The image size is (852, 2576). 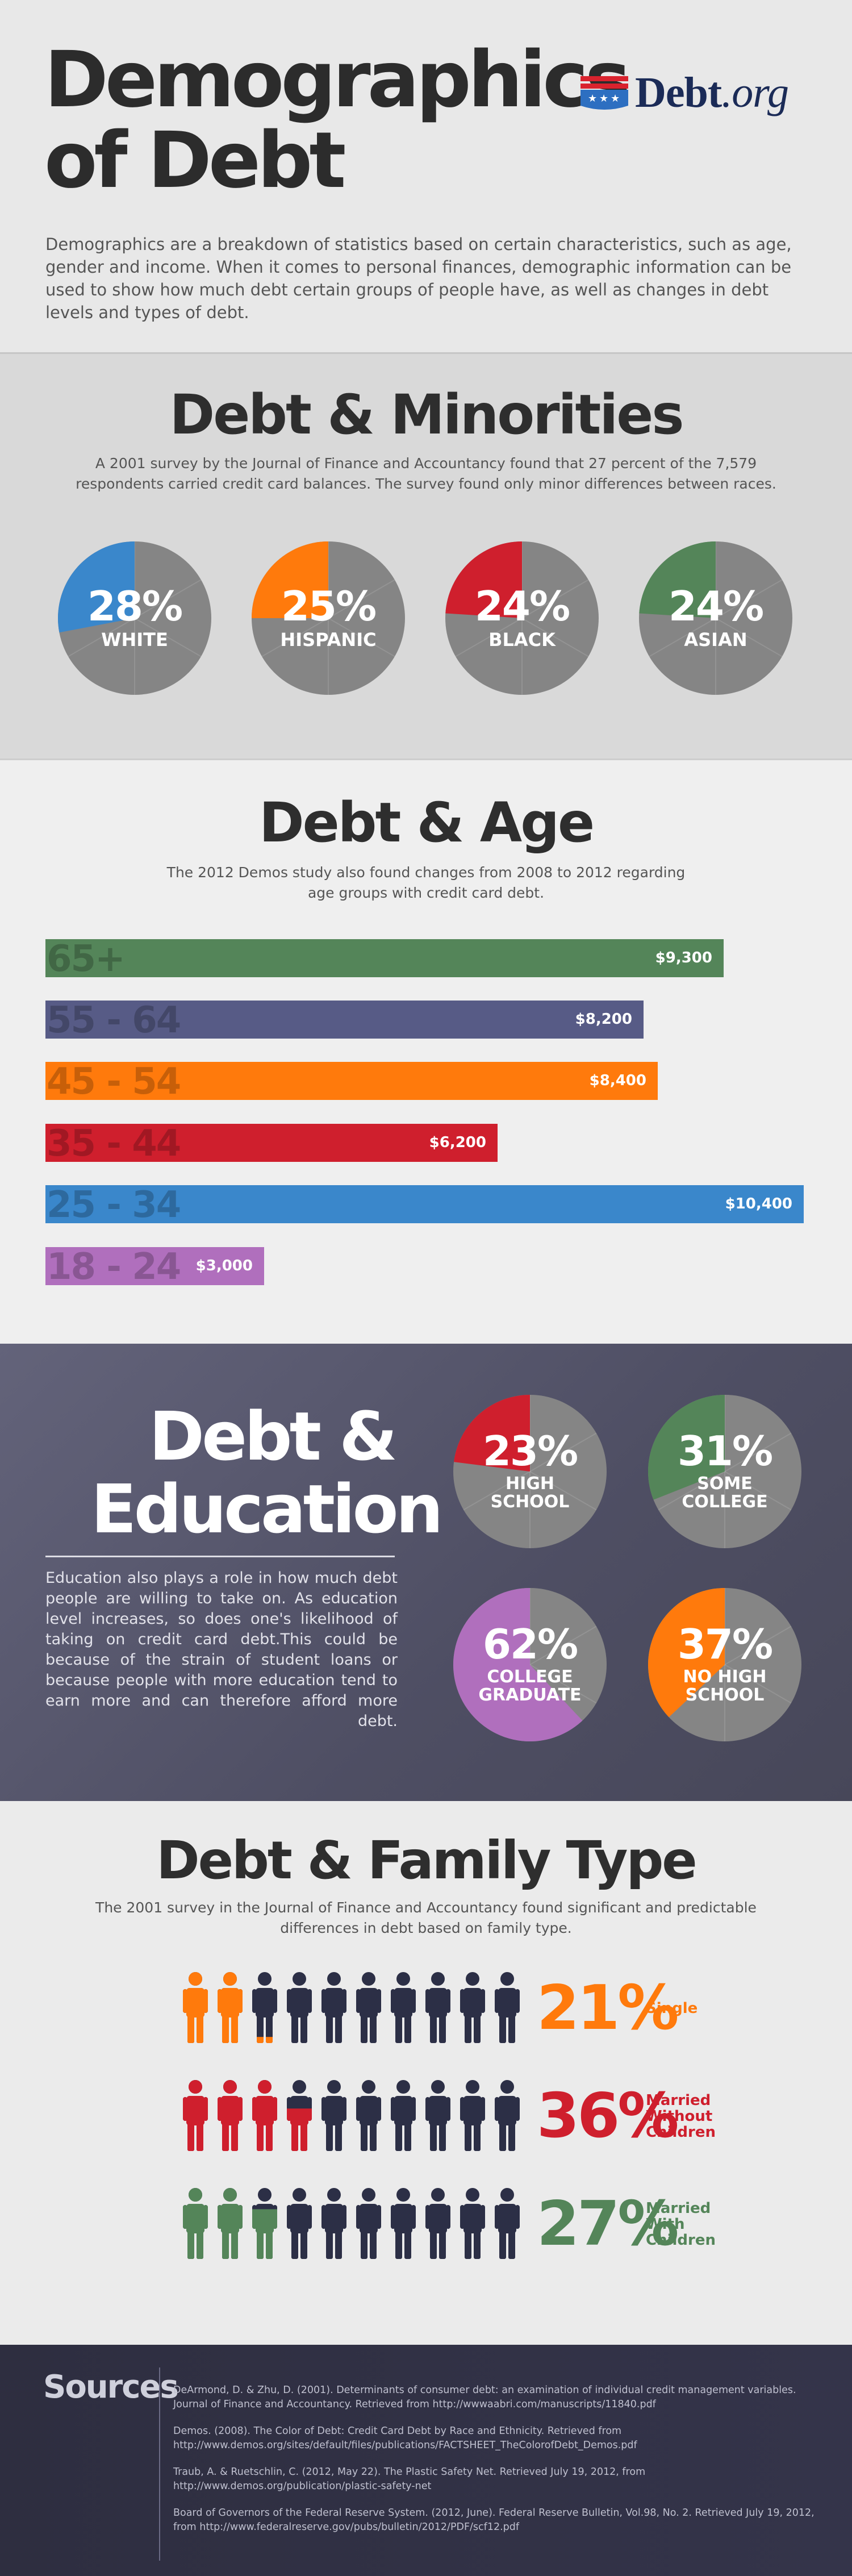 I want to click on age-bar-row: 18 - 24 $3,000, so click(x=154, y=1266).